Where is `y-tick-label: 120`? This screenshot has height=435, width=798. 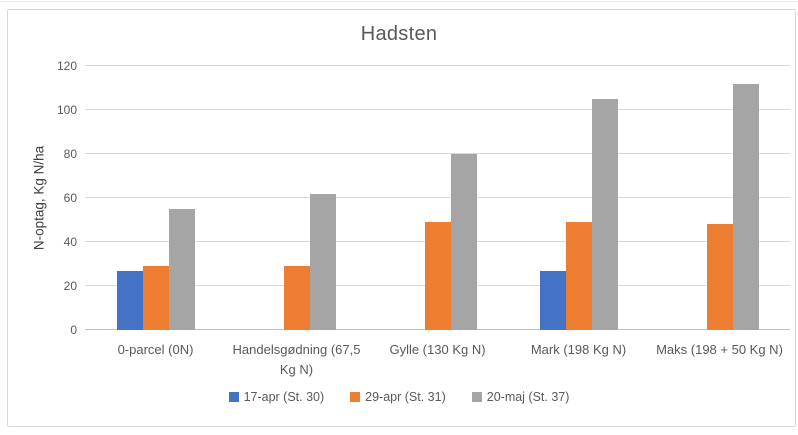 y-tick-label: 120 is located at coordinates (66, 66).